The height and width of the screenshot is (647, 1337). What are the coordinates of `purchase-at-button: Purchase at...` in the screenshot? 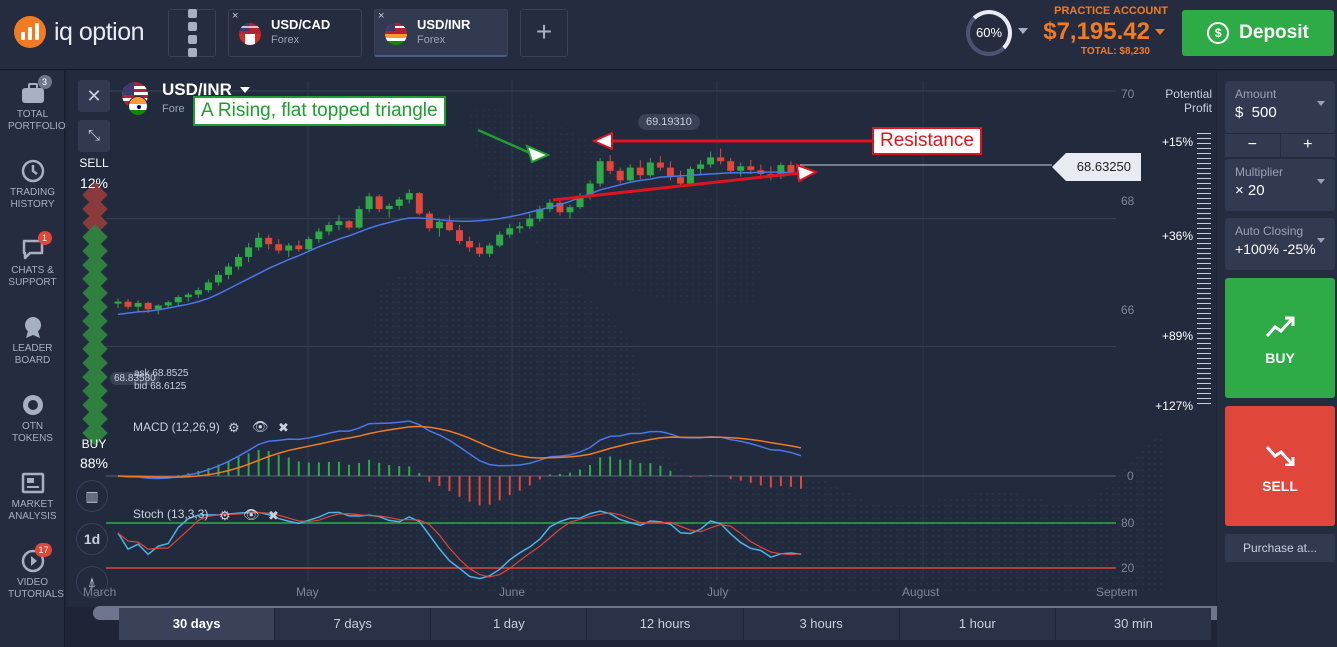 It's located at (1280, 548).